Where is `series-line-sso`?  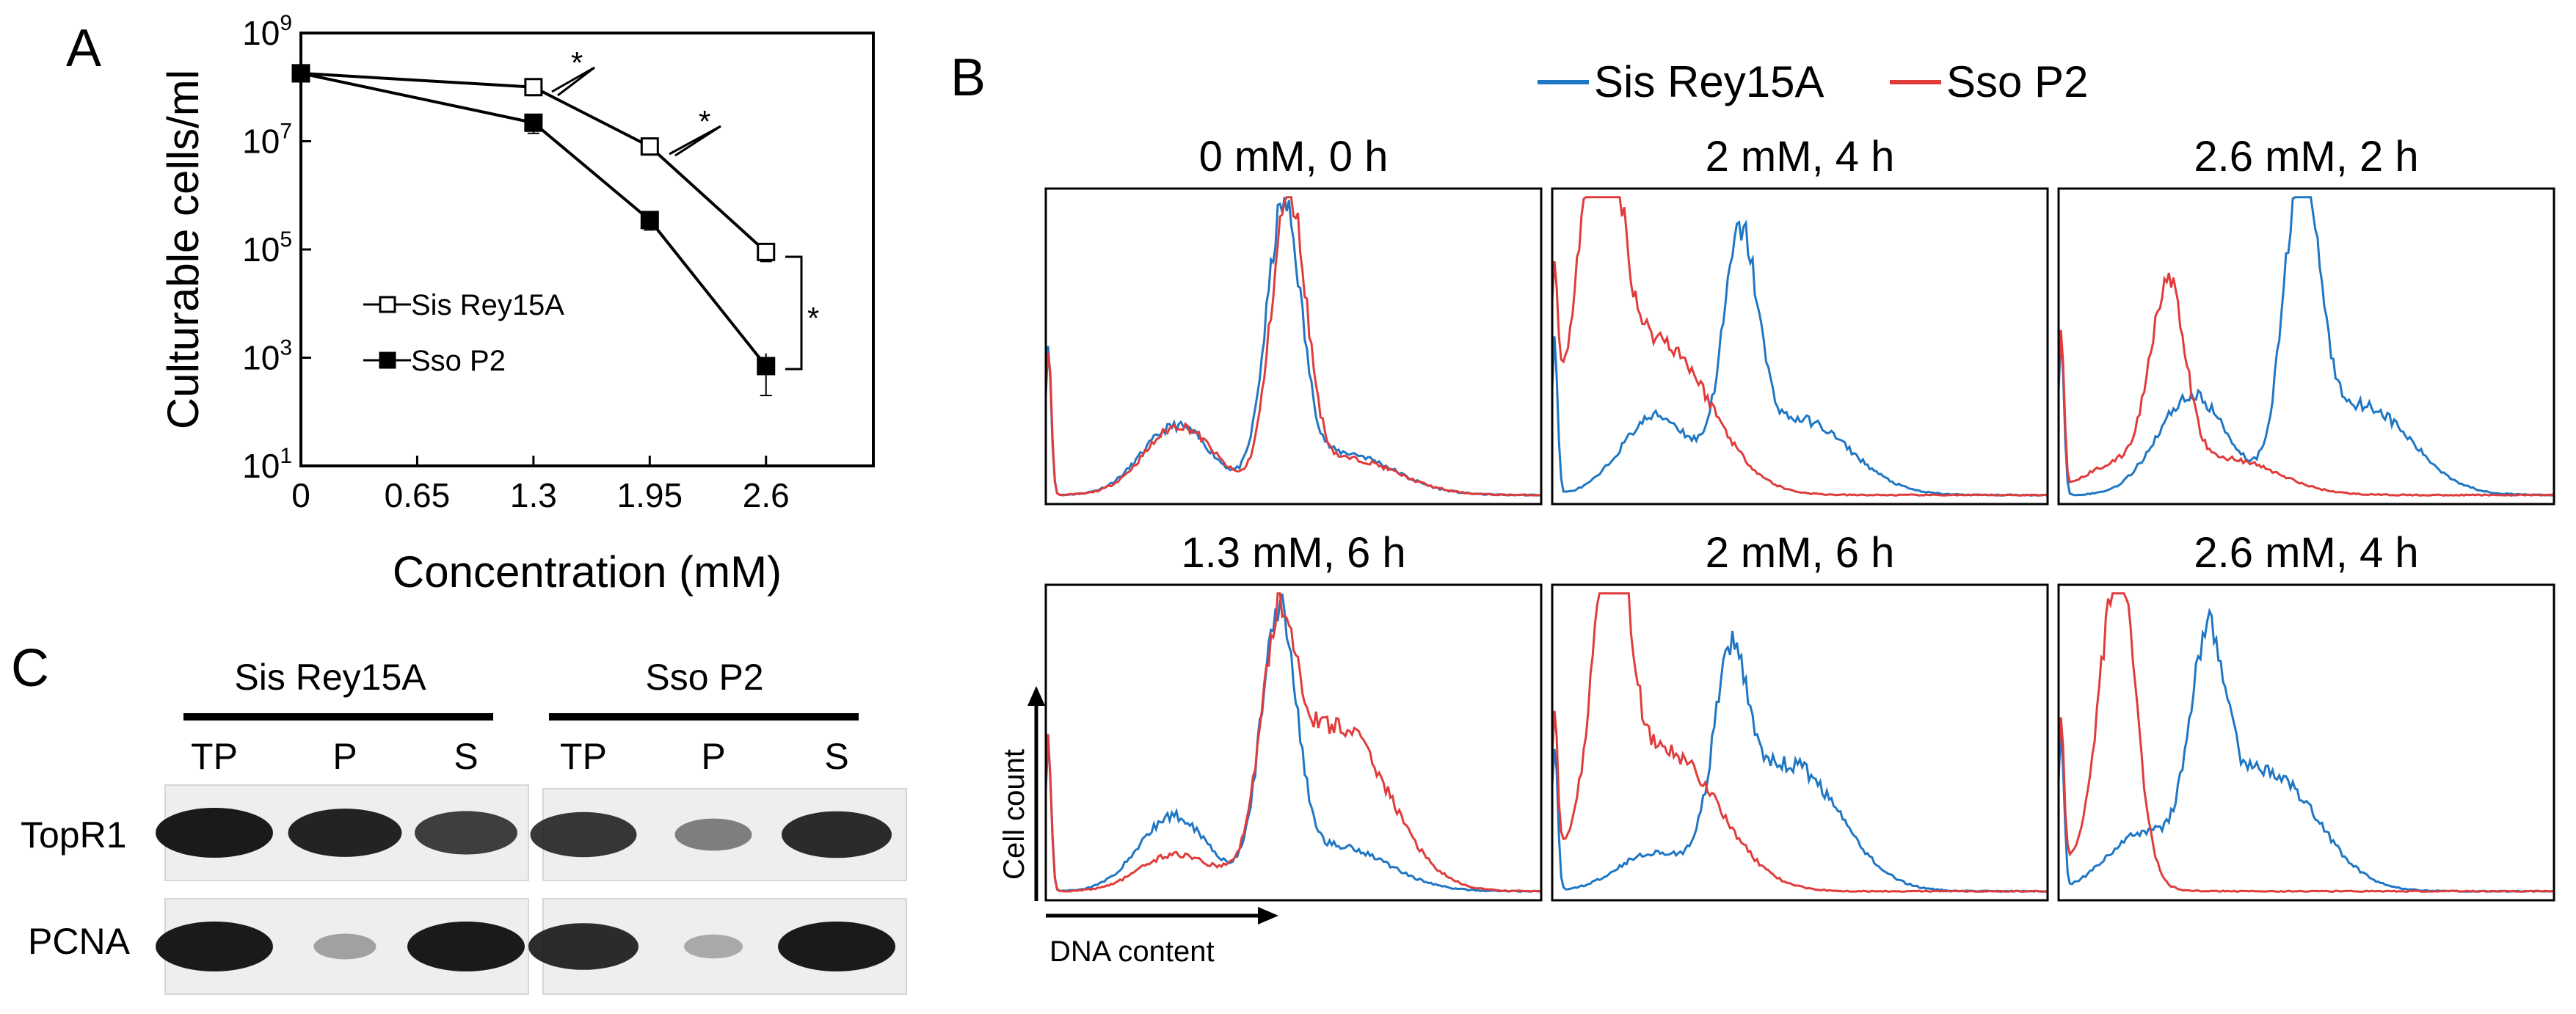
series-line-sso is located at coordinates (534, 219).